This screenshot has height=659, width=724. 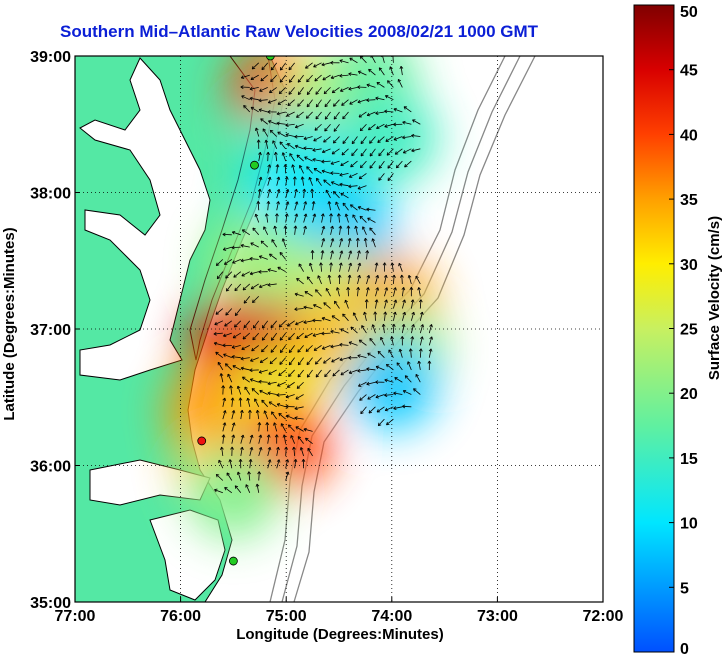 I want to click on y-tick-label: 36:00, so click(x=50, y=467).